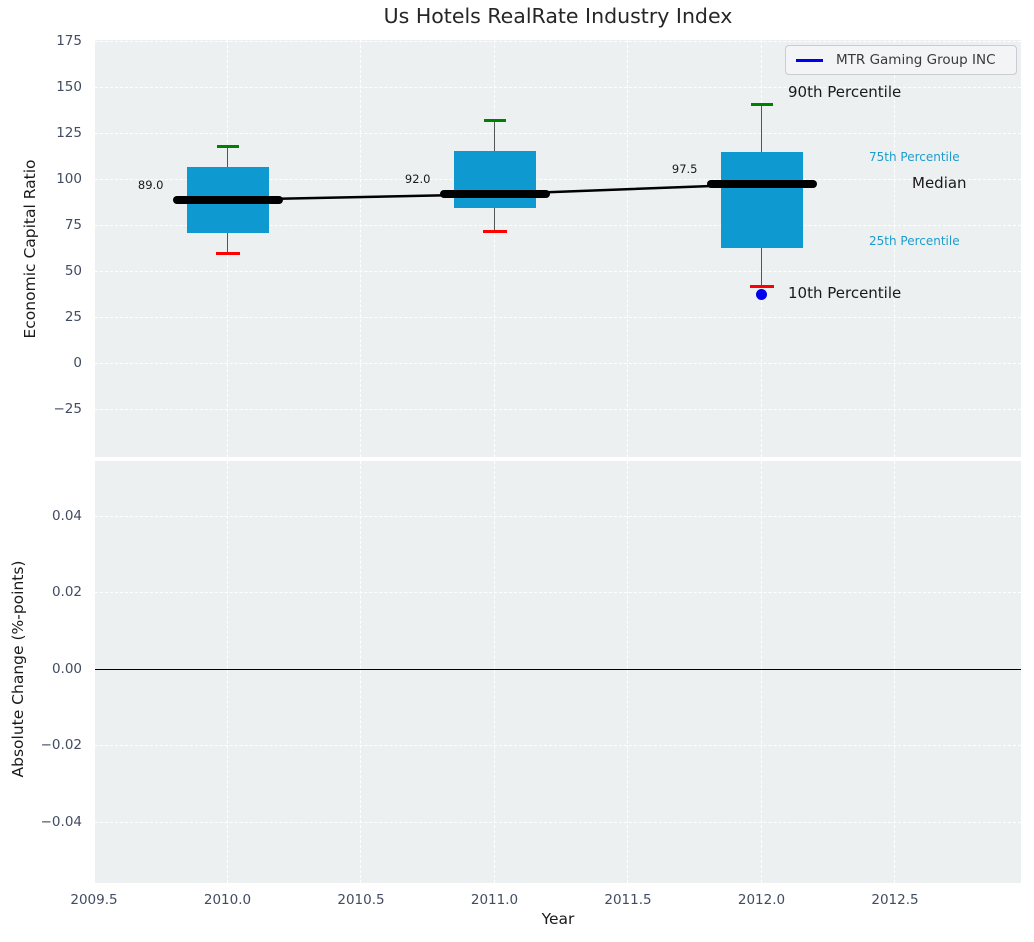  Describe the element at coordinates (494, 121) in the screenshot. I see `p90-cap-2011` at that location.